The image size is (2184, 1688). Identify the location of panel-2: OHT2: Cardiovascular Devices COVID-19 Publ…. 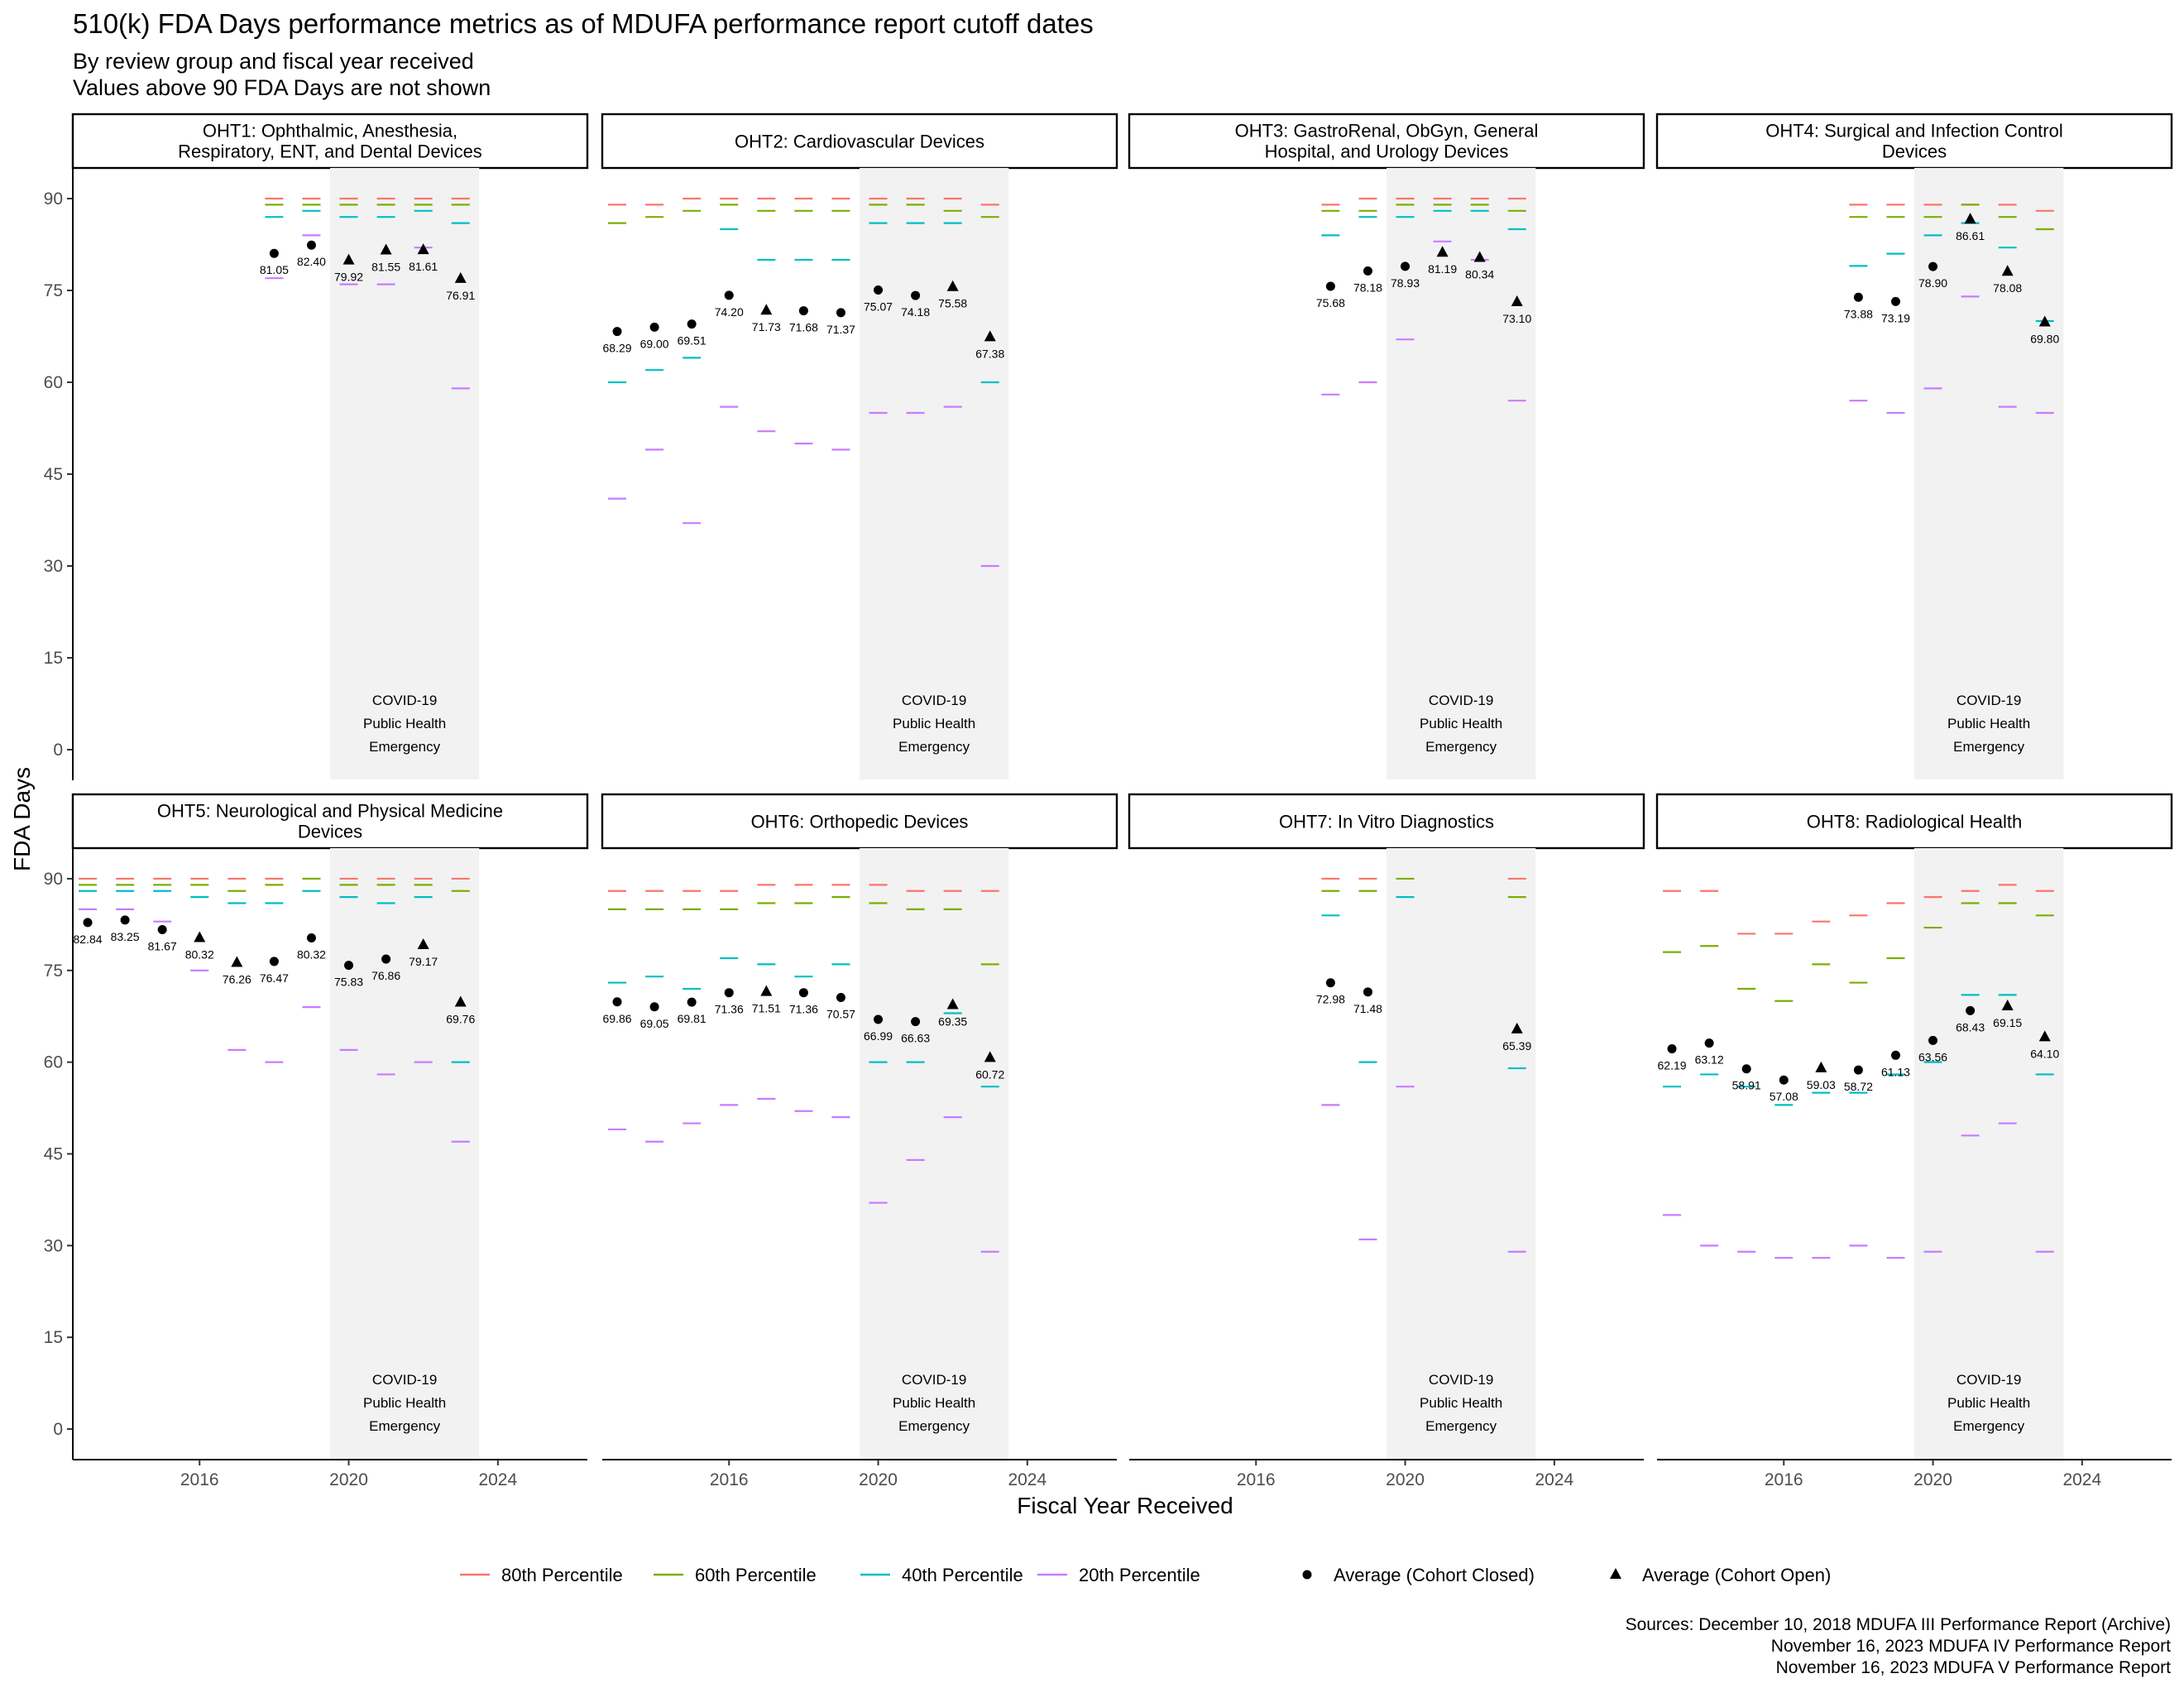
(859, 446).